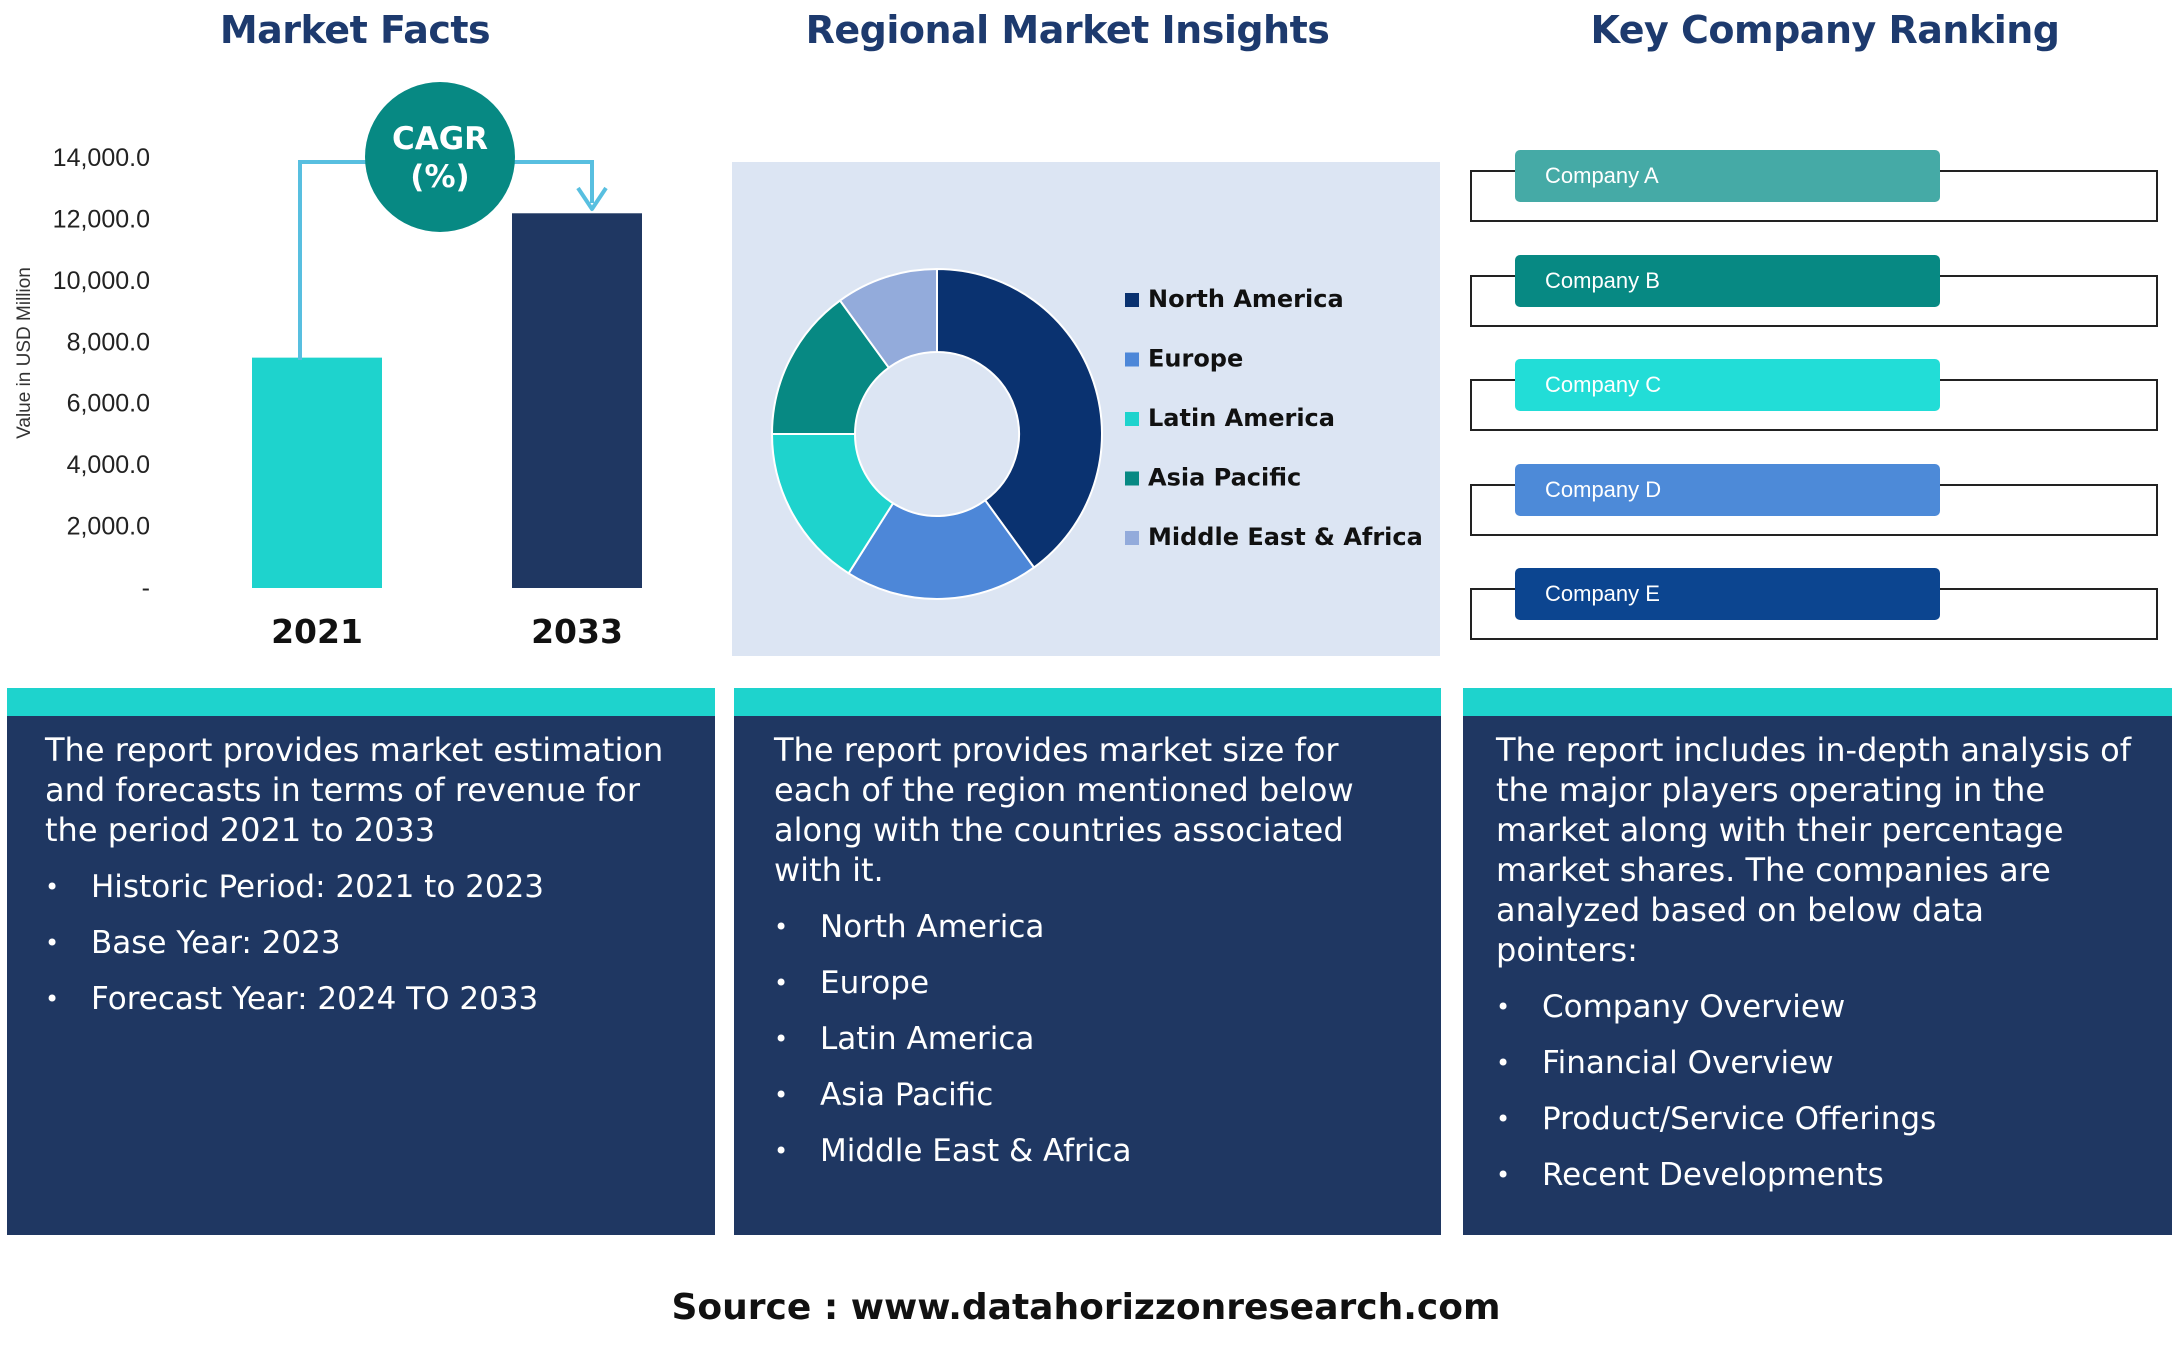 The width and height of the screenshot is (2172, 1353). What do you see at coordinates (1727, 281) in the screenshot?
I see `company-label: Company B` at bounding box center [1727, 281].